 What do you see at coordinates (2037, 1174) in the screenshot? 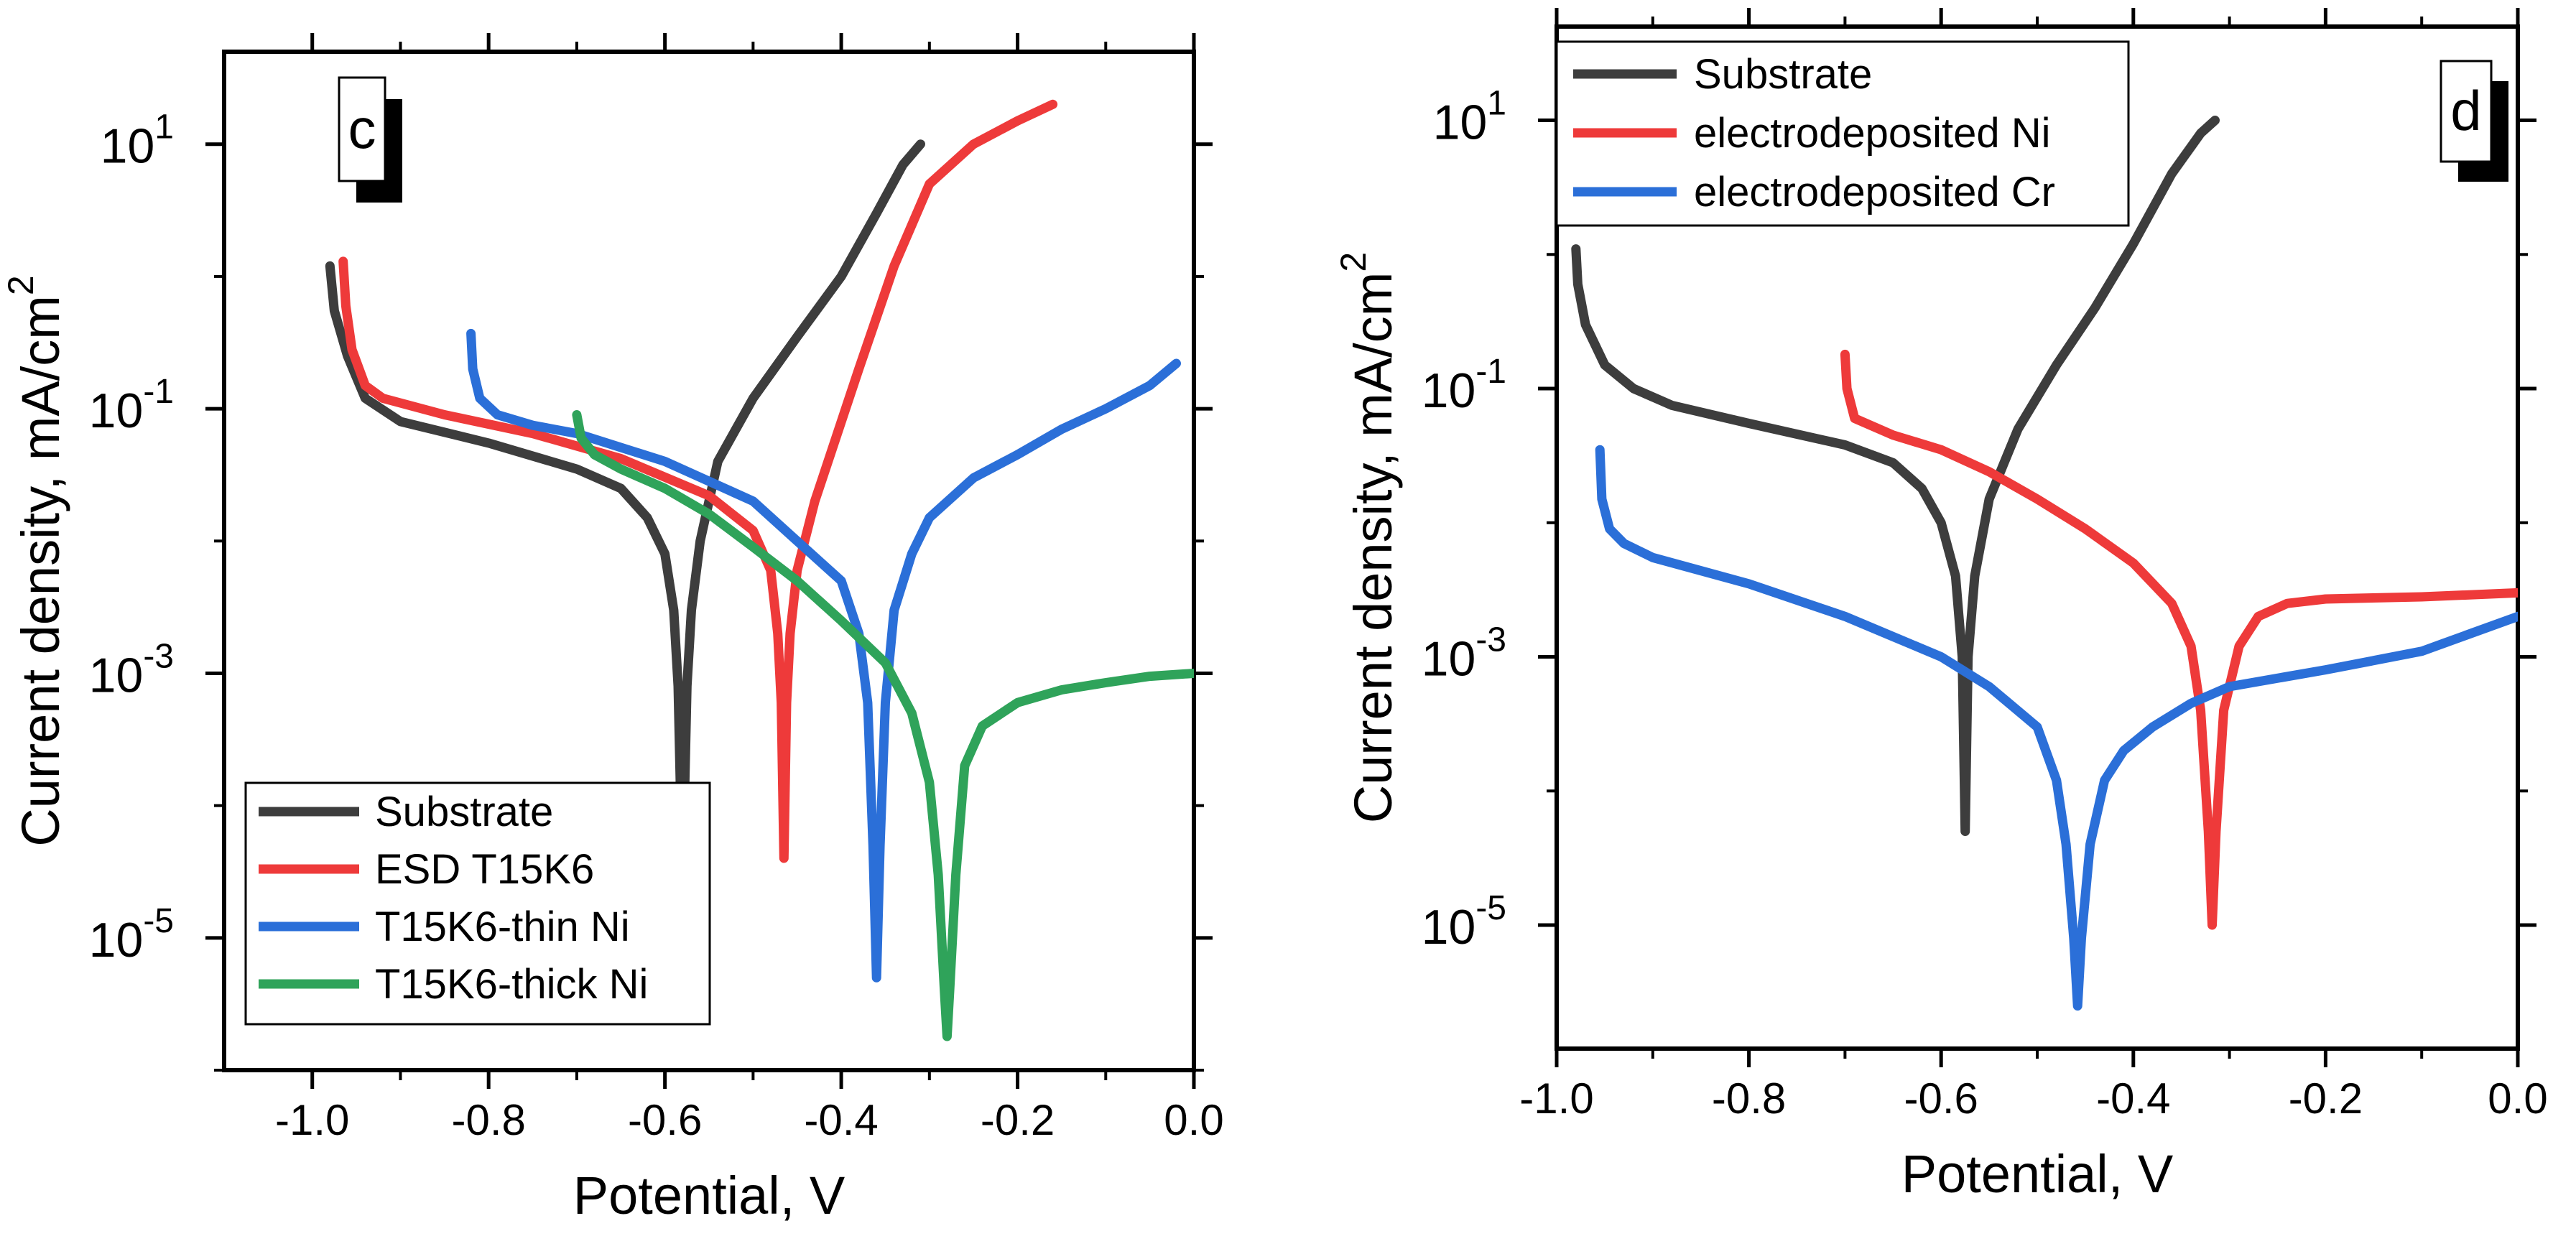
I see `x-axis-label-d: Potential, V` at bounding box center [2037, 1174].